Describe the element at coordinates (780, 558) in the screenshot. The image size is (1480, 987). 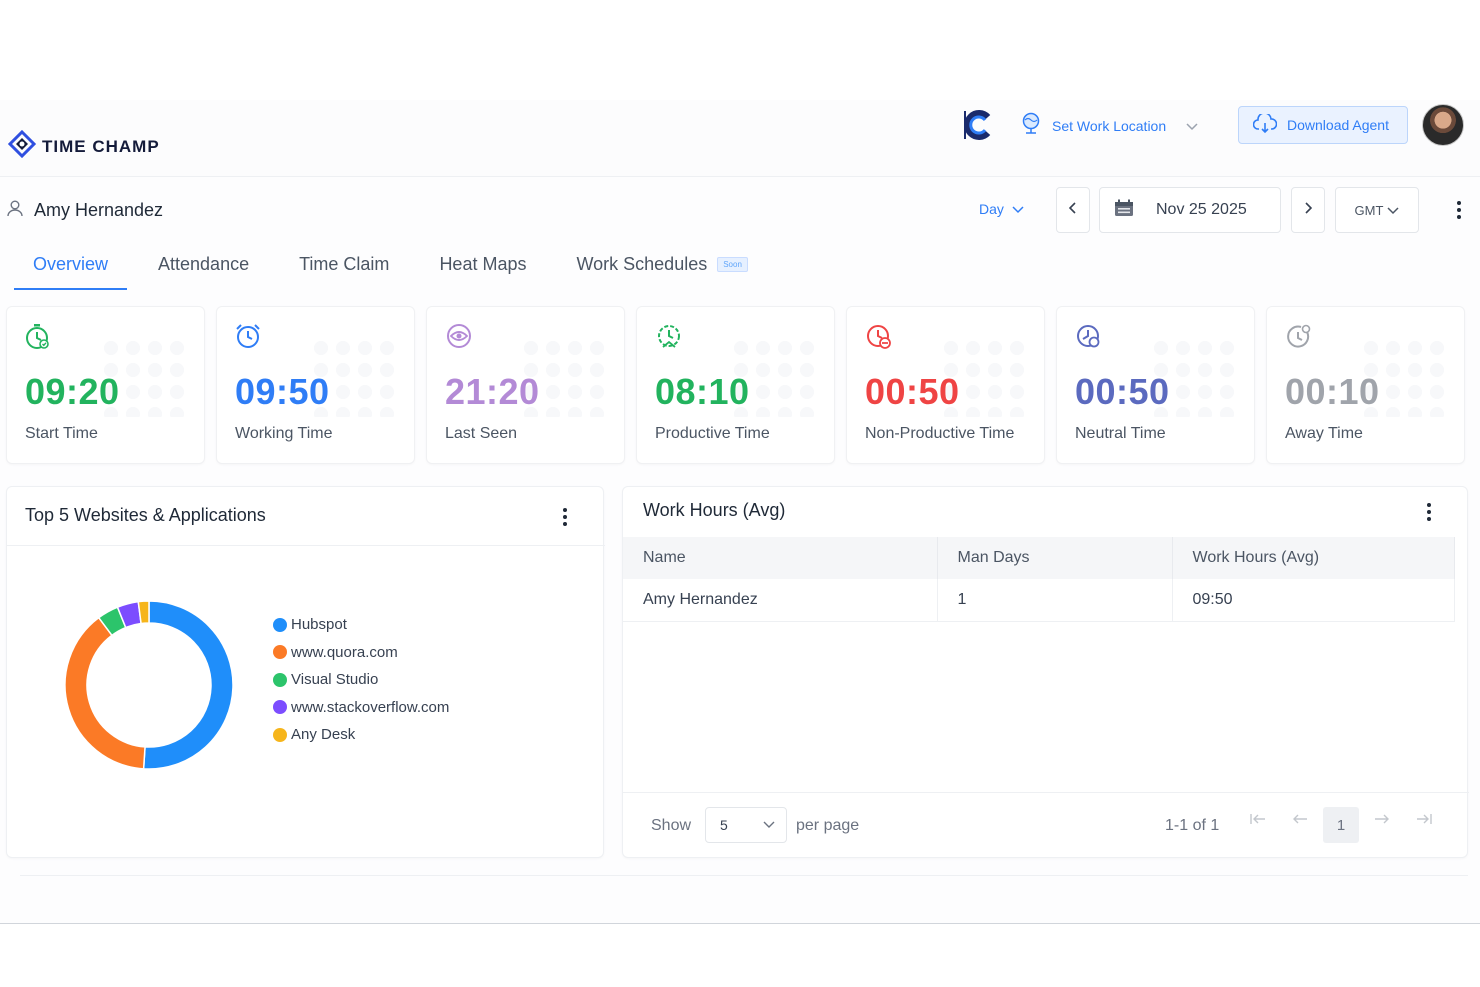
I see `column-header-name: Name` at that location.